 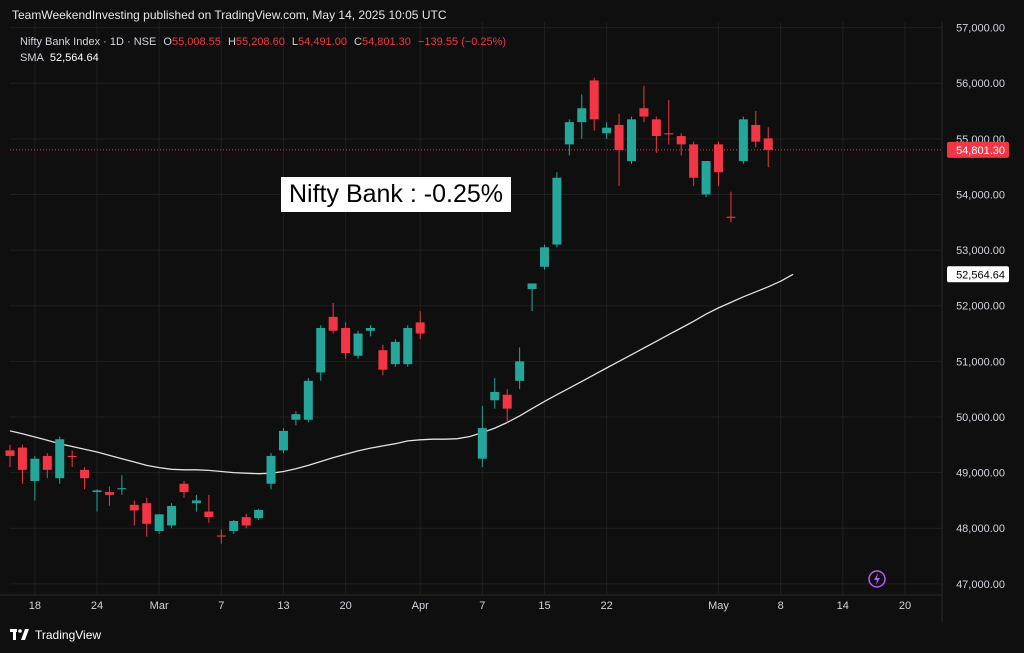 What do you see at coordinates (74, 58) in the screenshot?
I see `sma-value: 52,564.64` at bounding box center [74, 58].